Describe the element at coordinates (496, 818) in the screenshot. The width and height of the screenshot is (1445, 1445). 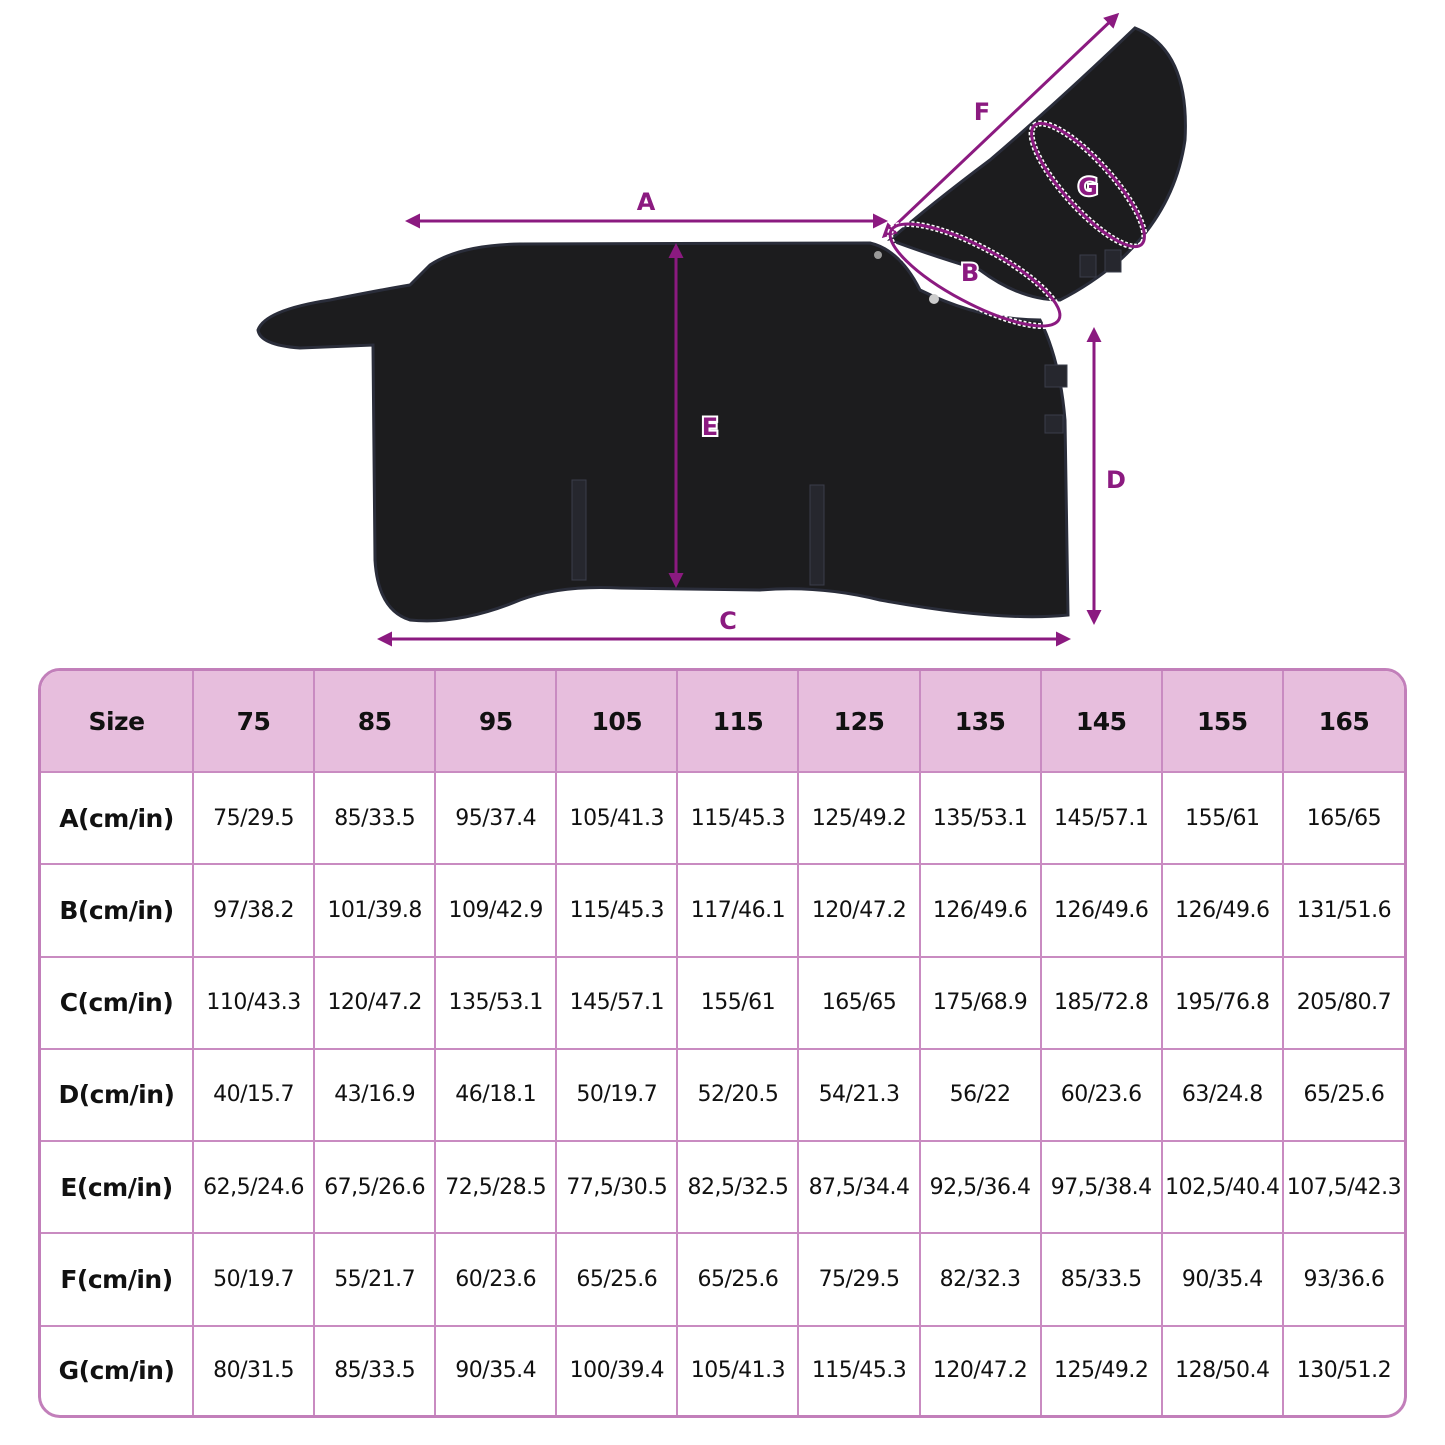
I see `table-cell: 95/37.4` at that location.